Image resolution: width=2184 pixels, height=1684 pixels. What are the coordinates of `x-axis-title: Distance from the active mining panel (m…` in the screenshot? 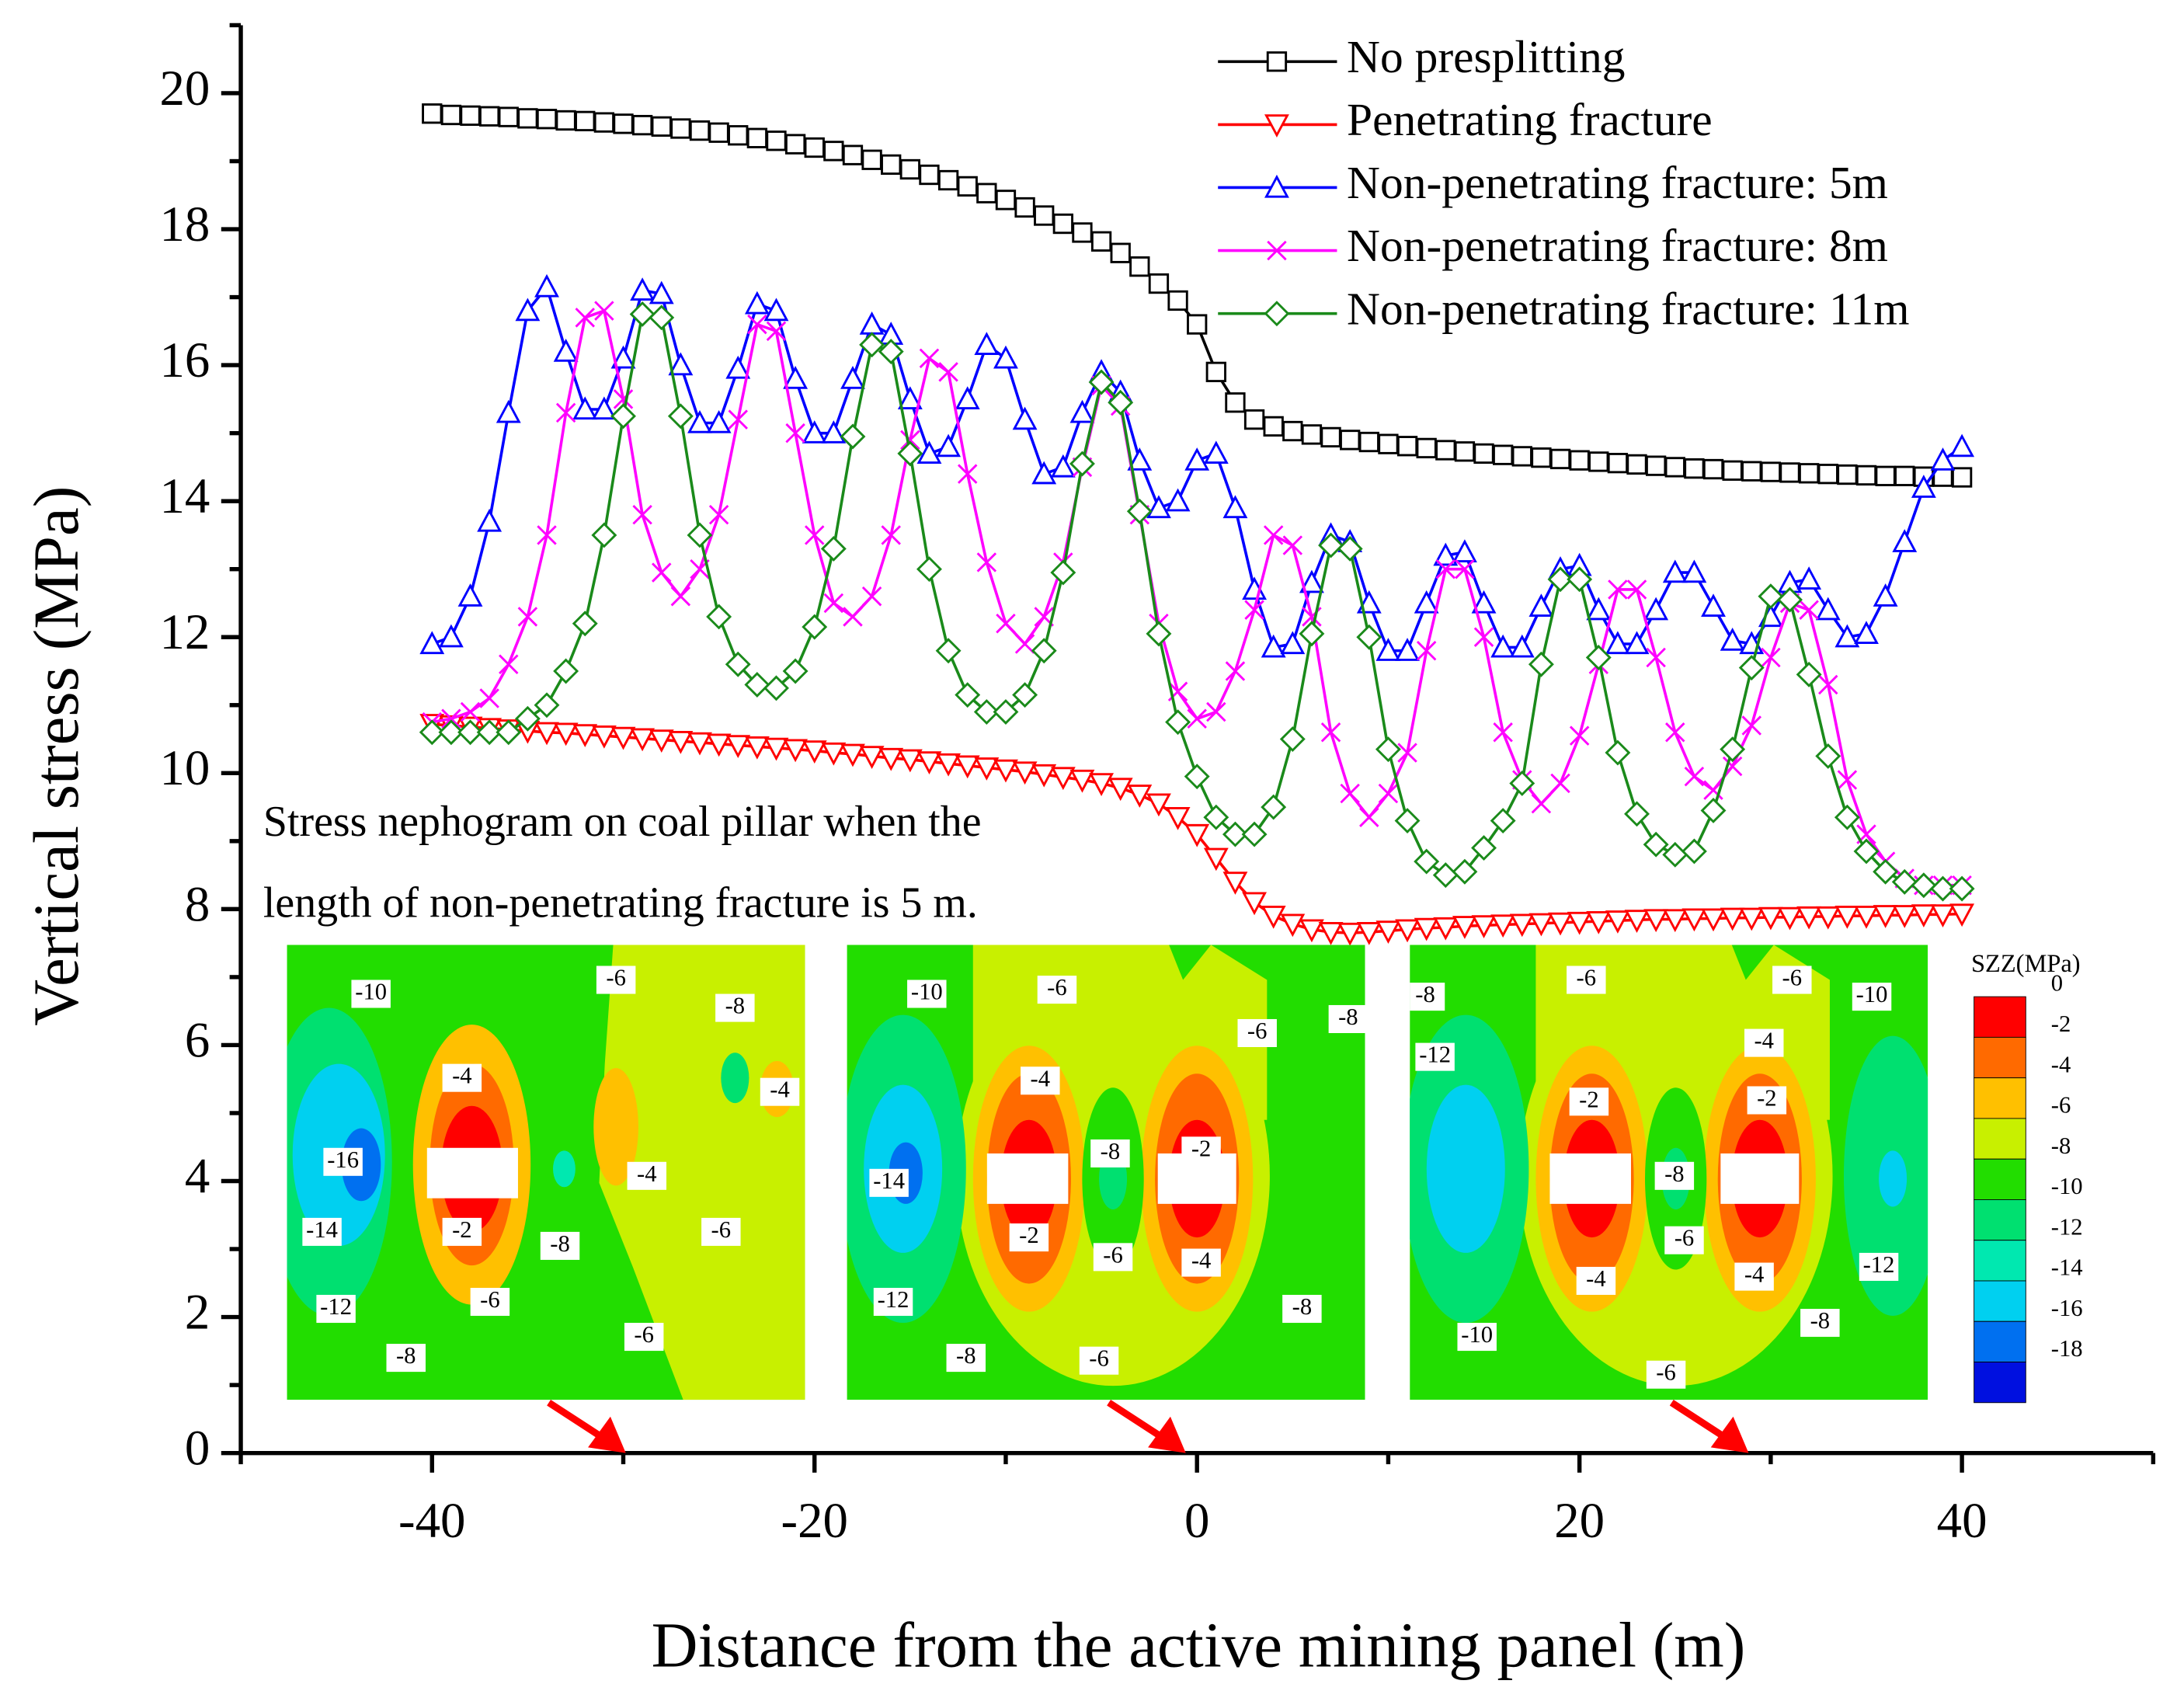 It's located at (1199, 1645).